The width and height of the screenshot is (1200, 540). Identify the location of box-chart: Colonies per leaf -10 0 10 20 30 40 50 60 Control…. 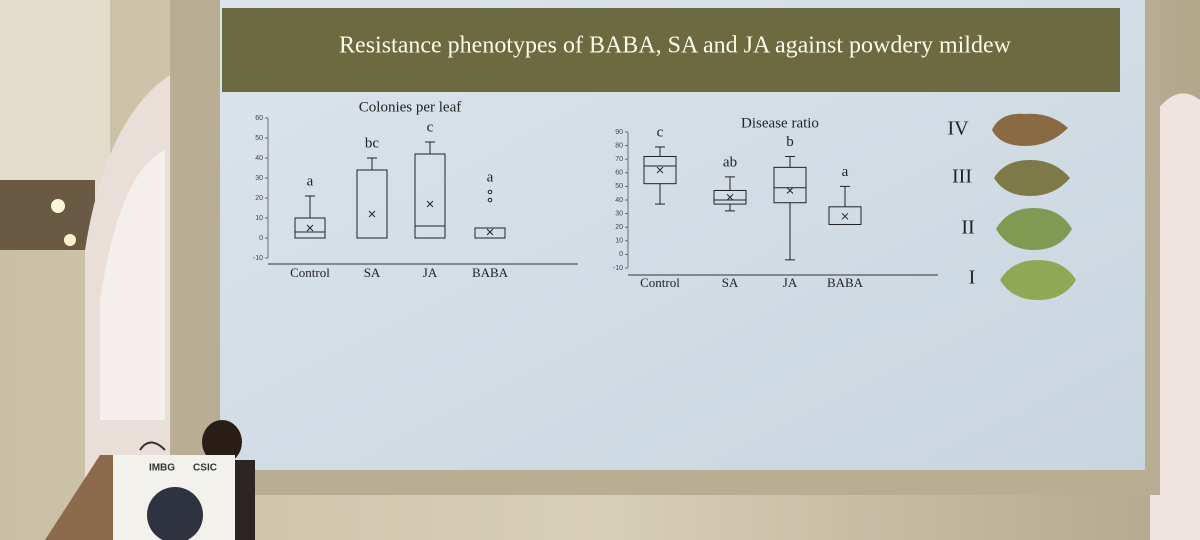
(415, 189).